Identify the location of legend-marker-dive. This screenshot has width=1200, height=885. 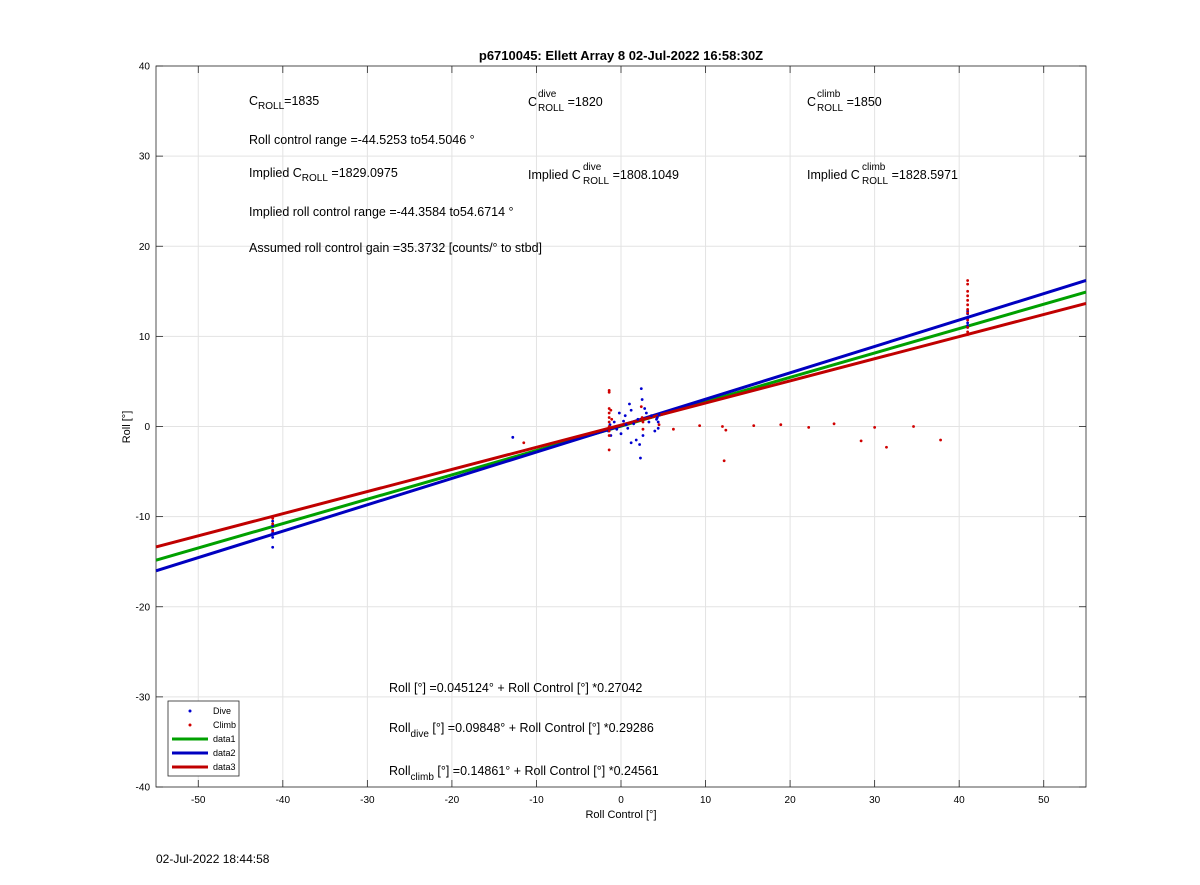
(190, 711).